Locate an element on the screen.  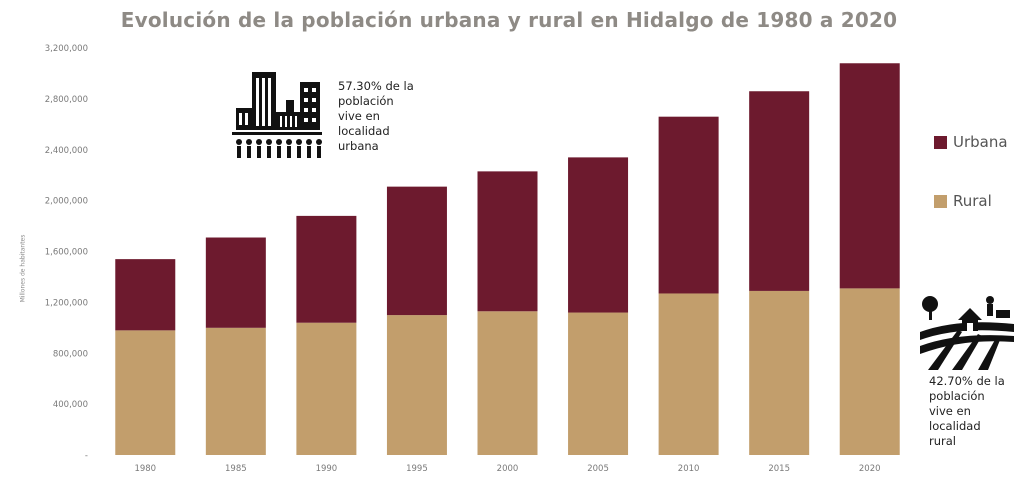
x-axis-ticks: 1980 1985 1990 1995 2000 2005 2010 2015 2020 is located at coordinates (507, 469).